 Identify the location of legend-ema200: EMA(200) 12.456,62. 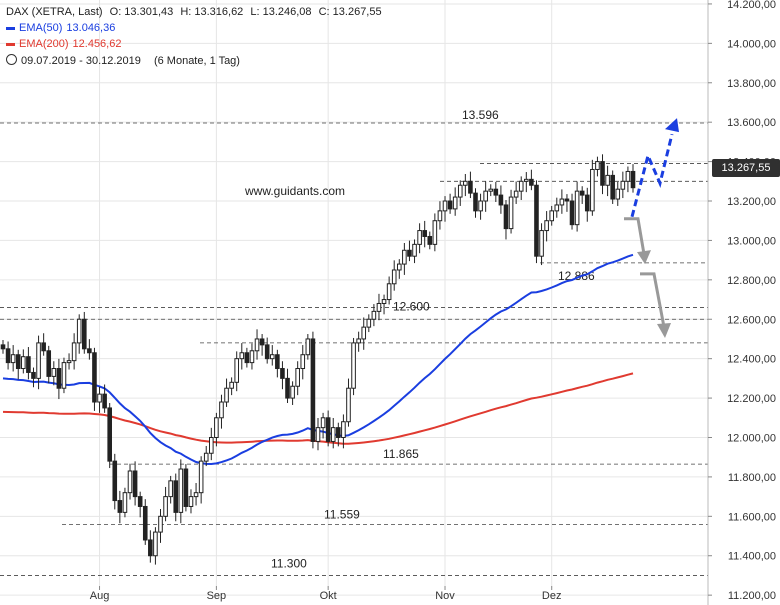
(65, 44).